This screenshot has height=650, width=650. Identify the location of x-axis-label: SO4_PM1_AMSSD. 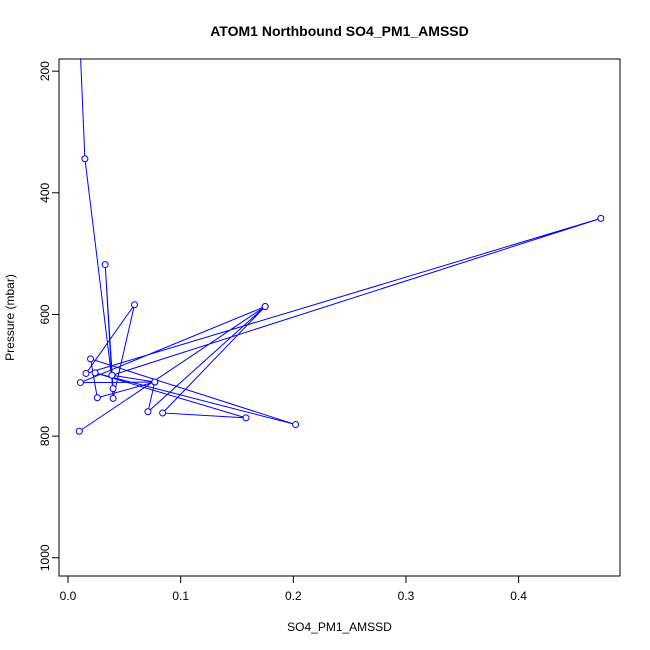
(339, 627).